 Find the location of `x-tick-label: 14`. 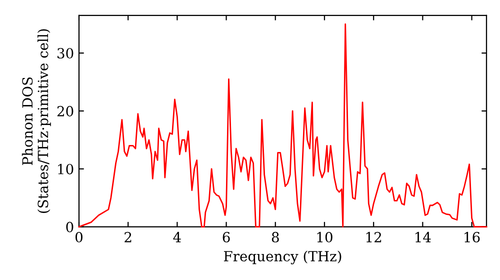

x-tick-label: 14 is located at coordinates (423, 237).